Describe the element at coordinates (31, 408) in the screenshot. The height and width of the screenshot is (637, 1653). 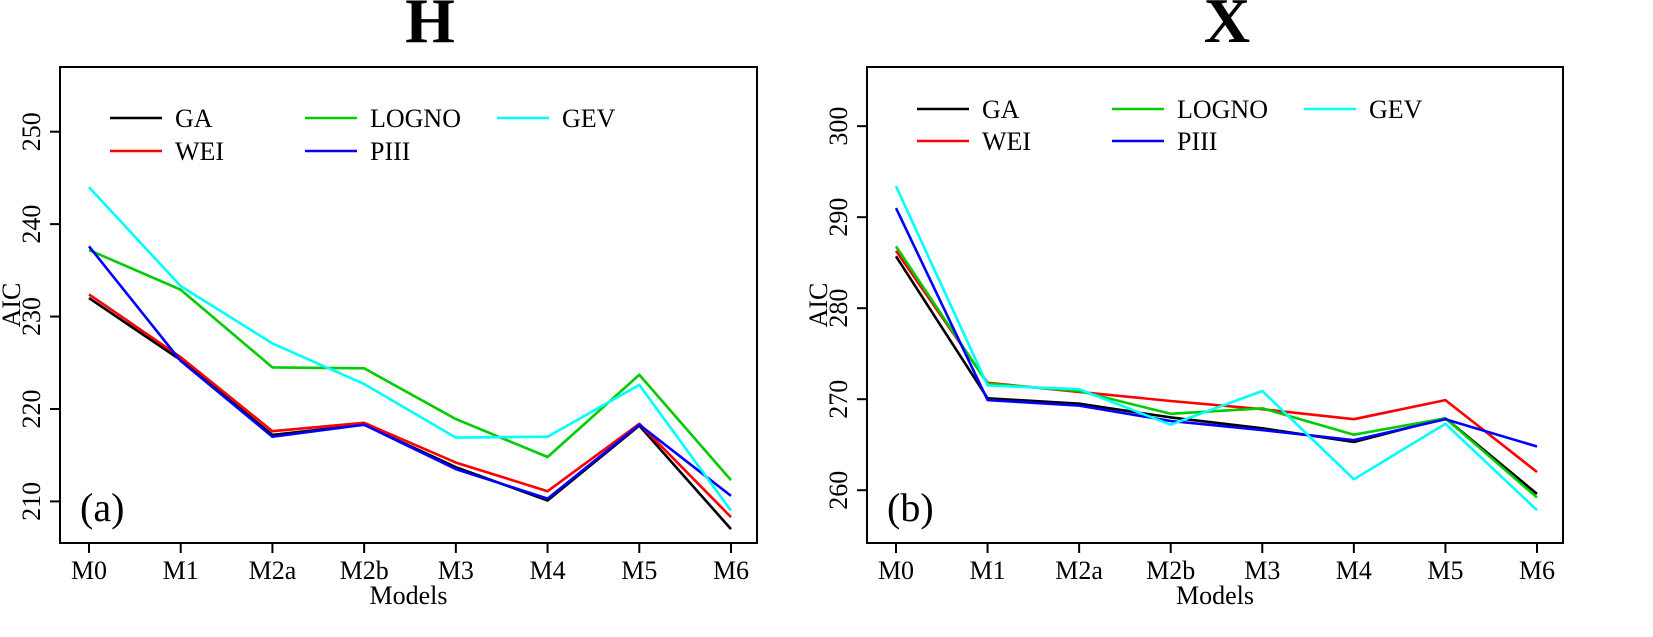
I see `y-tick-label: 220` at that location.